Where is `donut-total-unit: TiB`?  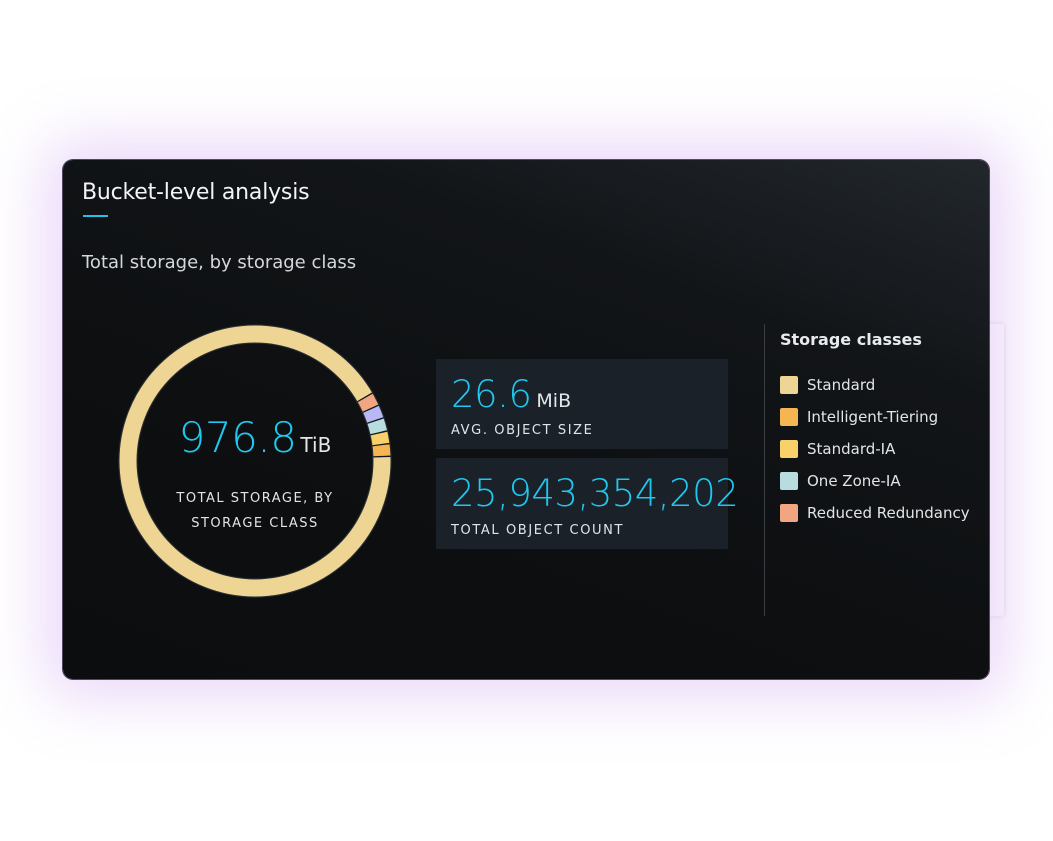 donut-total-unit: TiB is located at coordinates (316, 445).